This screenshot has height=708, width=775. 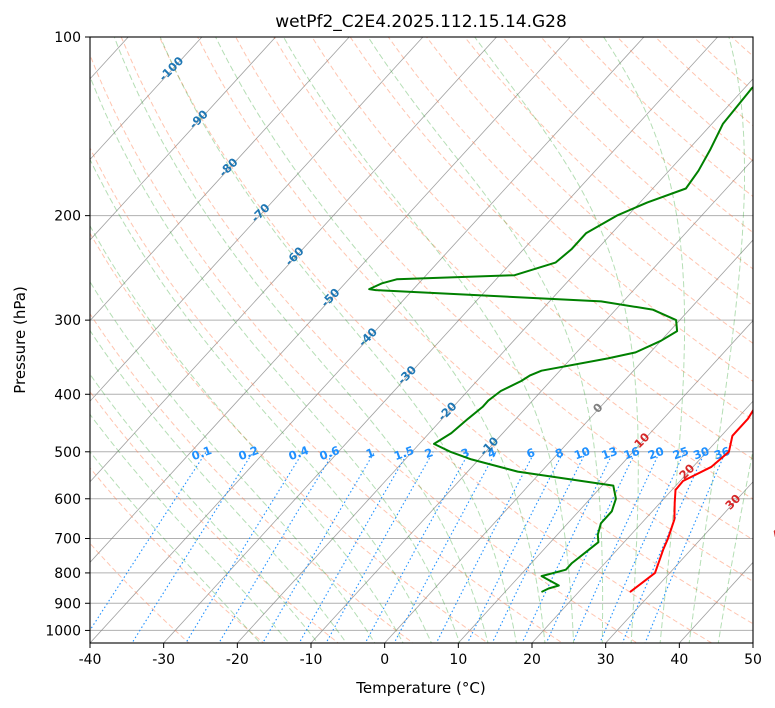 What do you see at coordinates (582, 453) in the screenshot?
I see `mixing-ratio-label: 10` at bounding box center [582, 453].